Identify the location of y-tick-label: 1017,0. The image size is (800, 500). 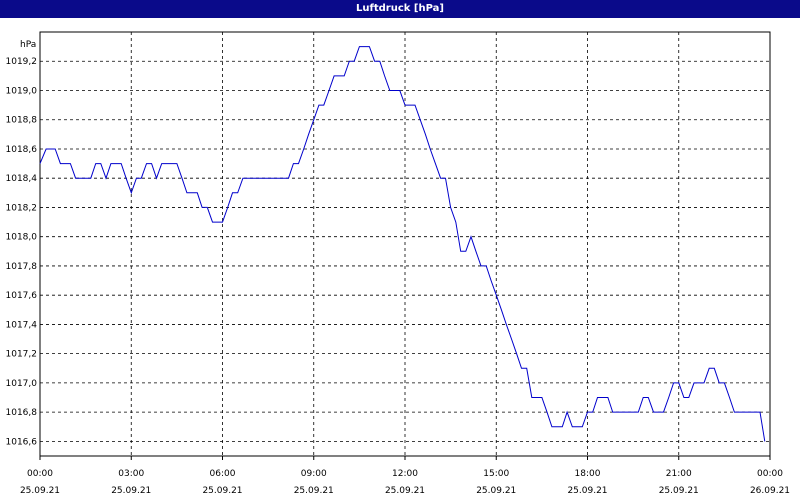
(22, 384).